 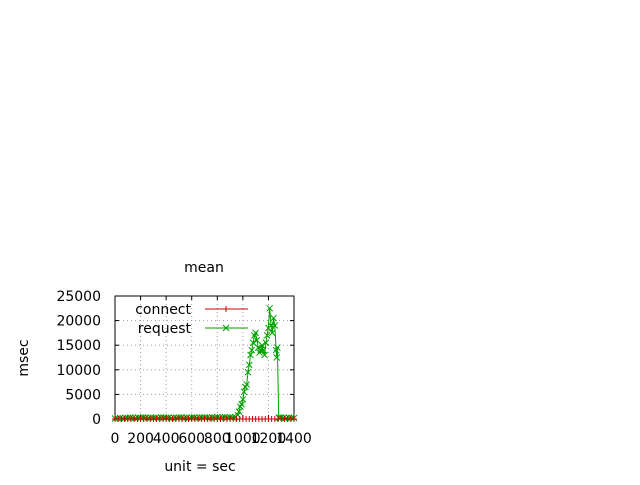 I want to click on y-tick-label: 25000, so click(x=78, y=297).